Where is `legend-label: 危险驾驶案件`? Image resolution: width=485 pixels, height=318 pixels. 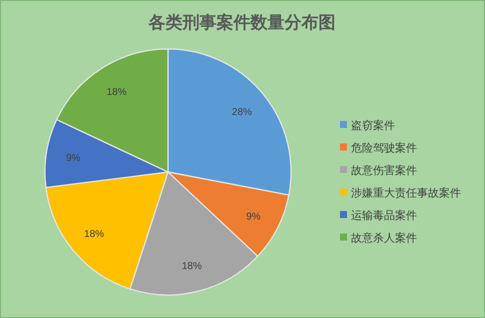
legend-label: 危险驾驶案件 is located at coordinates (384, 148).